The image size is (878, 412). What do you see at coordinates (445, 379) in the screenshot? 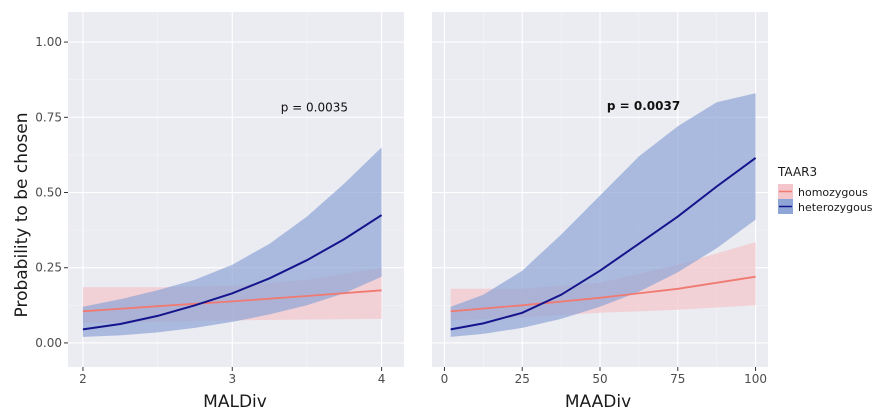
I see `x-tick-label: 0` at bounding box center [445, 379].